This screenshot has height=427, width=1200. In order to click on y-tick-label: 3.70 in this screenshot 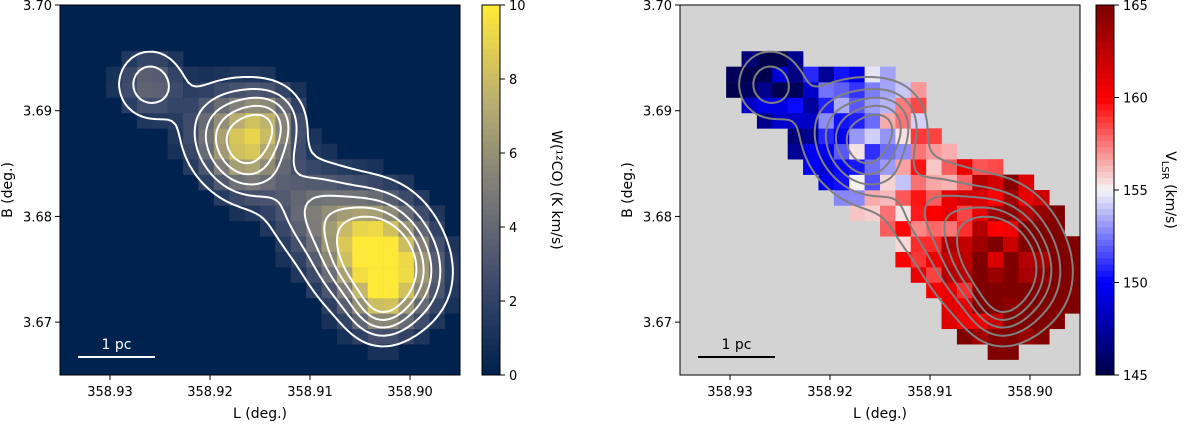, I will do `click(37, 7)`.